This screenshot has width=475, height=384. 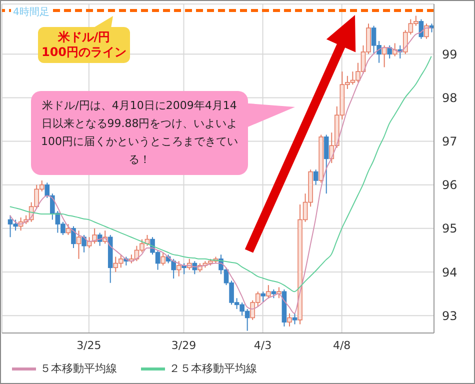 What do you see at coordinates (213, 369) in the screenshot?
I see `legend-label: ２５本移動平均線` at bounding box center [213, 369].